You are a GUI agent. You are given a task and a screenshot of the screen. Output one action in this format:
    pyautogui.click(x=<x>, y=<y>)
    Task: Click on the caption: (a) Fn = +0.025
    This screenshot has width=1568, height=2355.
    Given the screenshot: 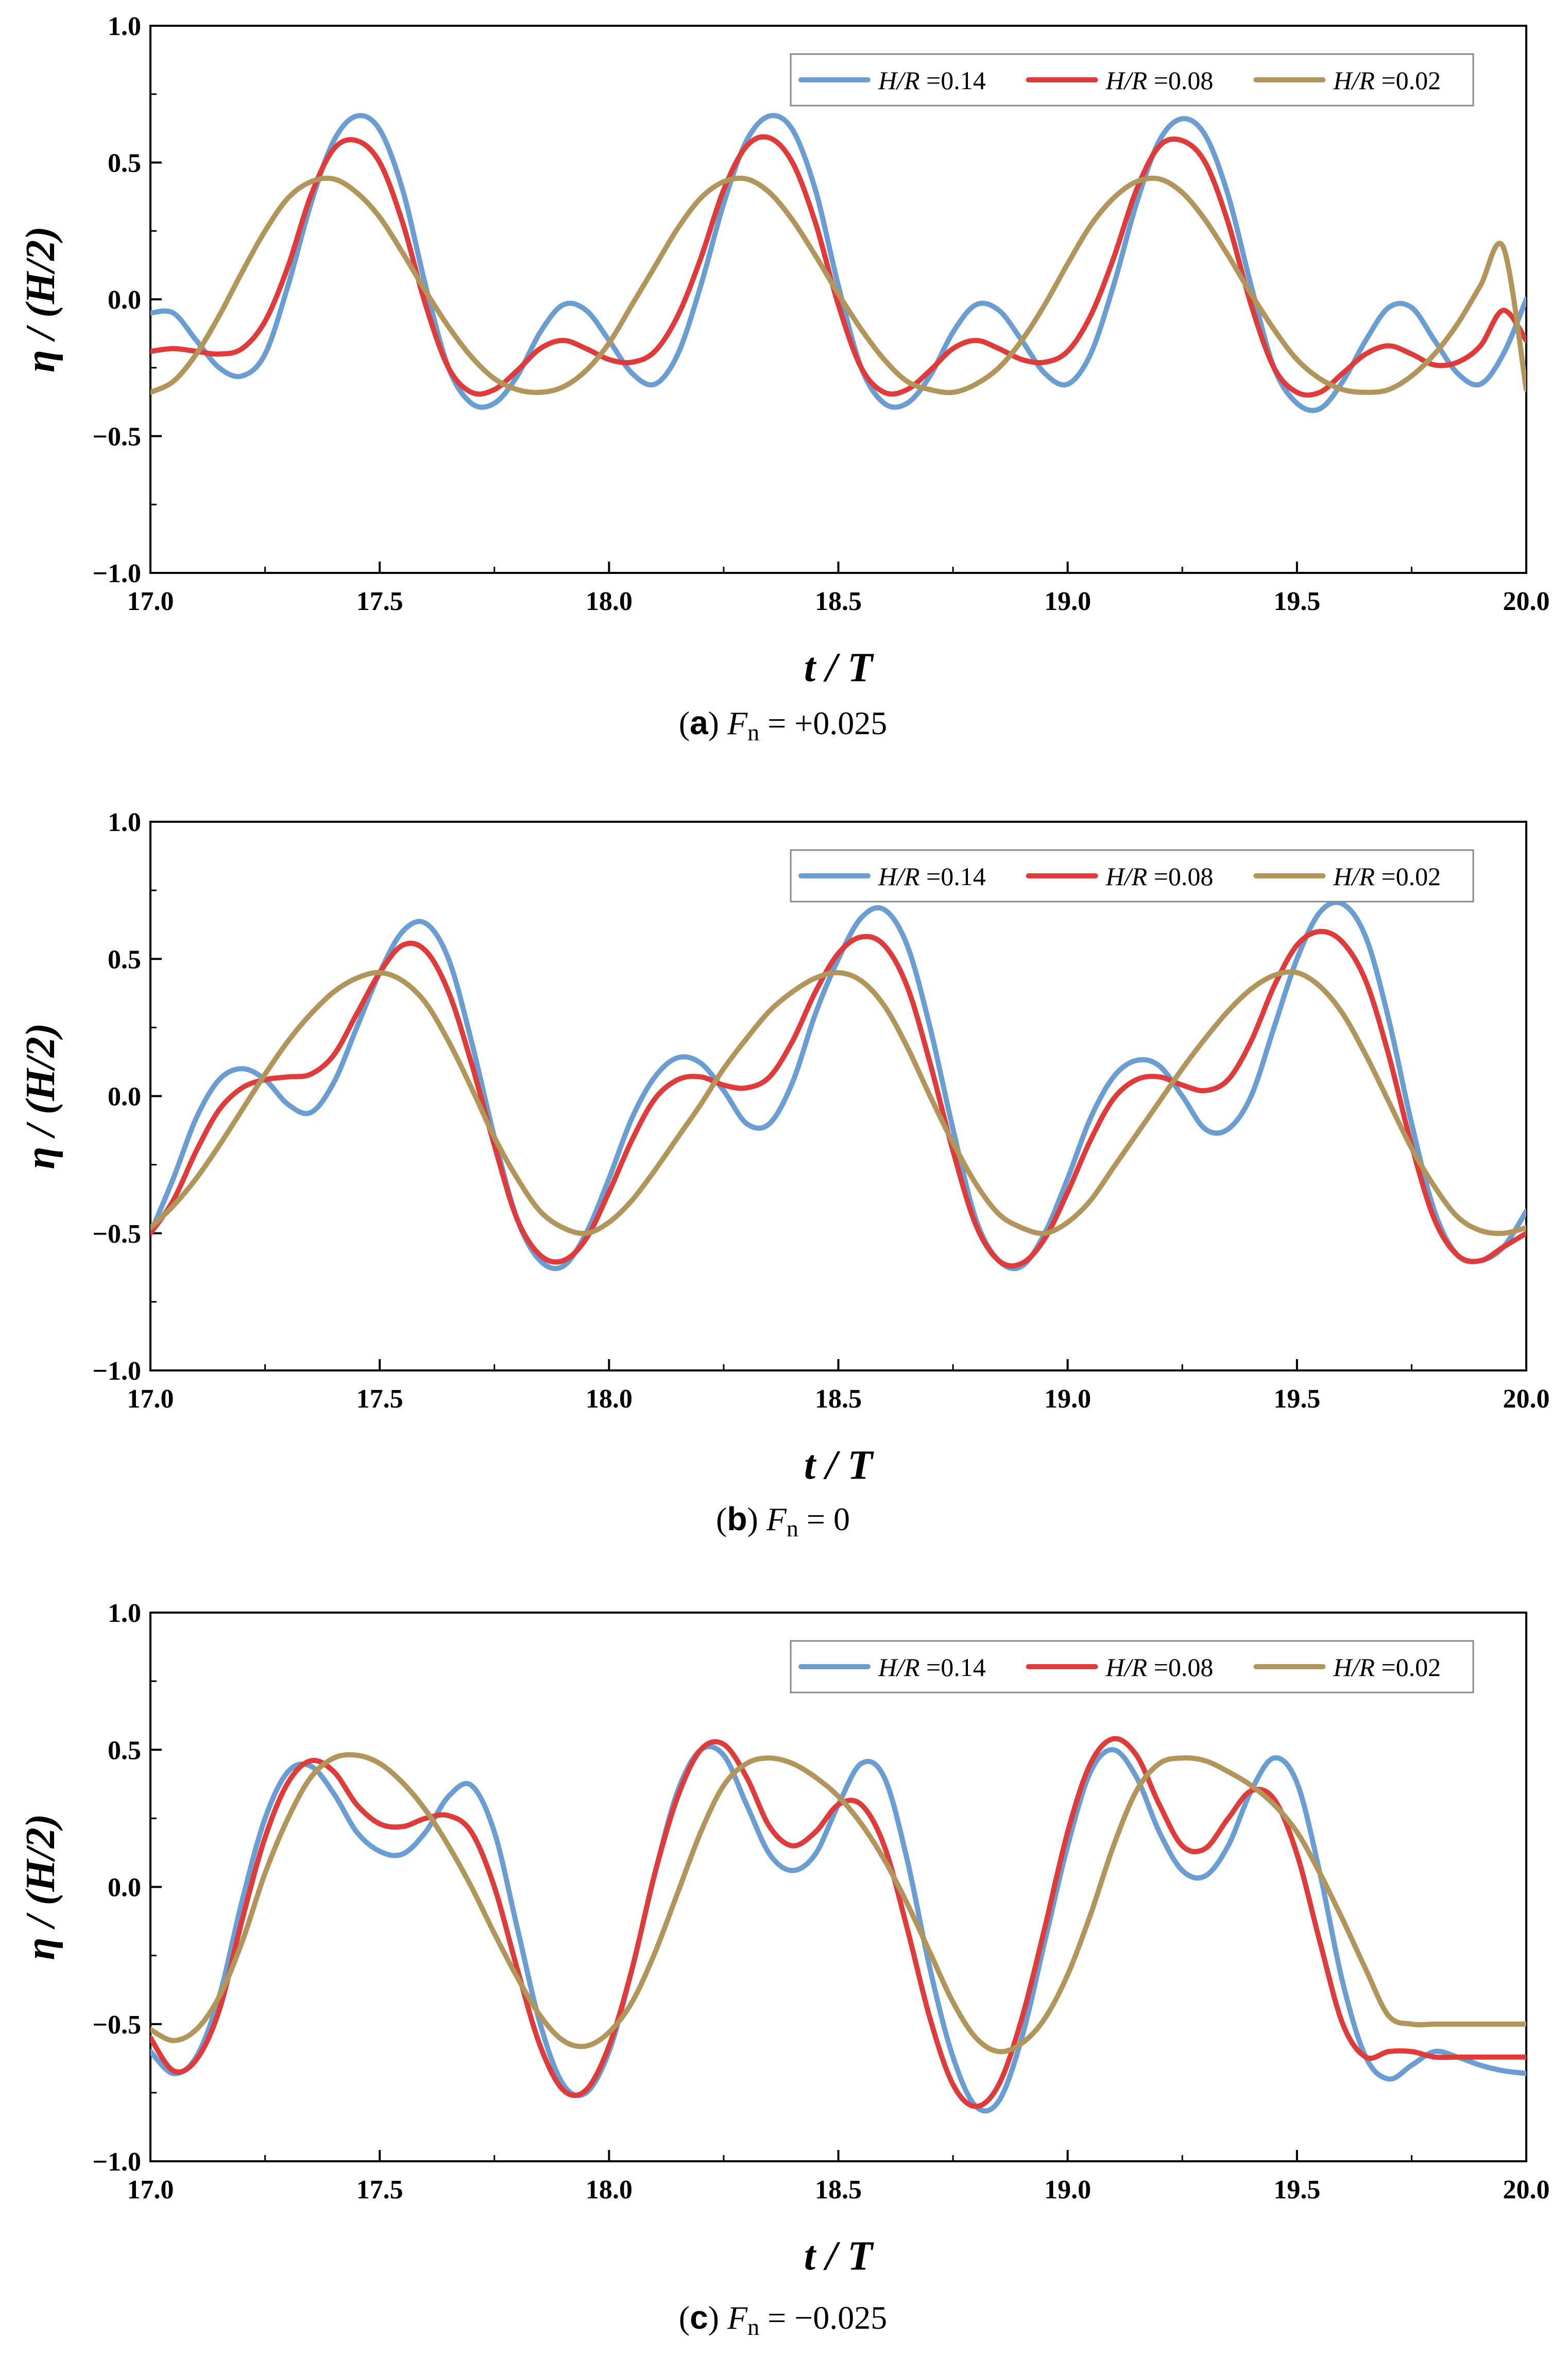 What is the action you would take?
    pyautogui.click(x=784, y=725)
    